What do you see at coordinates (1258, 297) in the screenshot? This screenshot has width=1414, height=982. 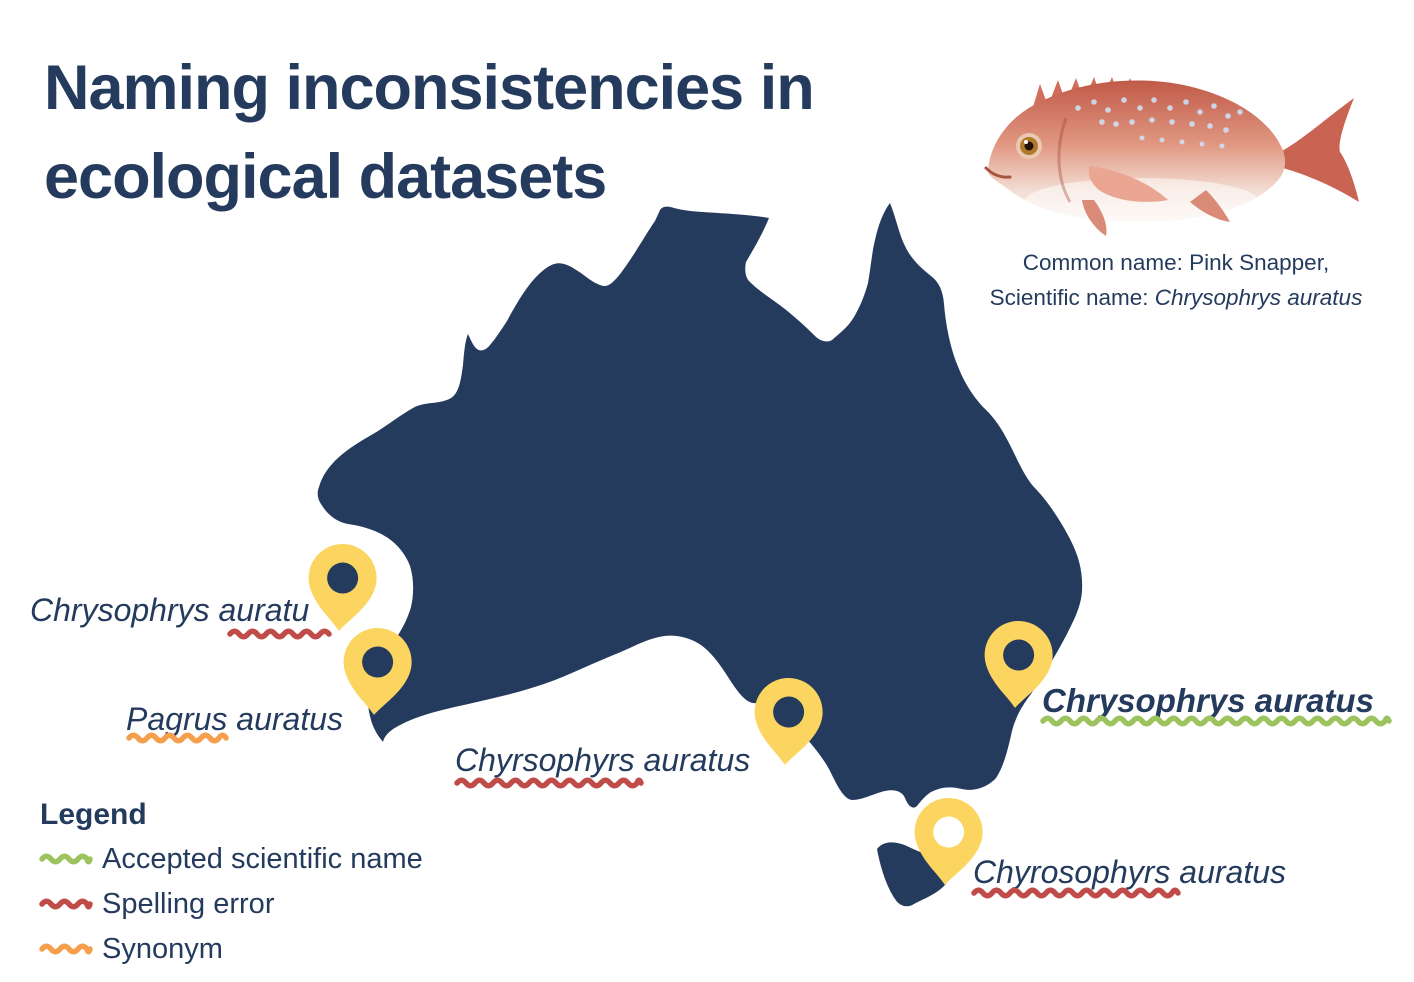 I see `fish-scientific-name: Chrysophrys auratus` at bounding box center [1258, 297].